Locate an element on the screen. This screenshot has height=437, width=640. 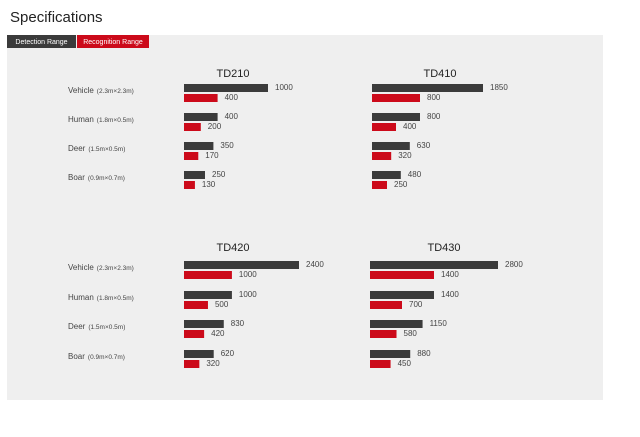
page-title: Specifications is located at coordinates (56, 17).